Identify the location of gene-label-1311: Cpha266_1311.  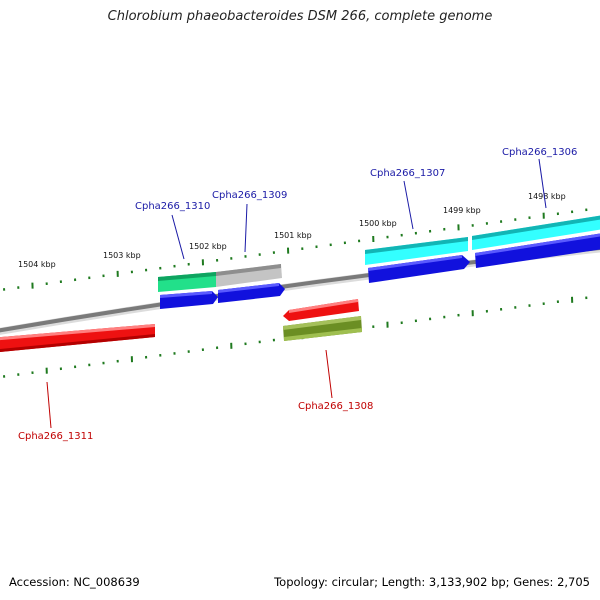
(55, 436).